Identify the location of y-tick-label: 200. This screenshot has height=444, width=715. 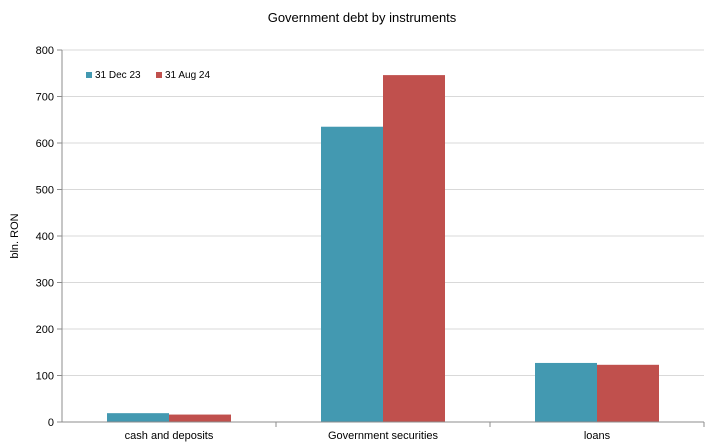
(45, 330).